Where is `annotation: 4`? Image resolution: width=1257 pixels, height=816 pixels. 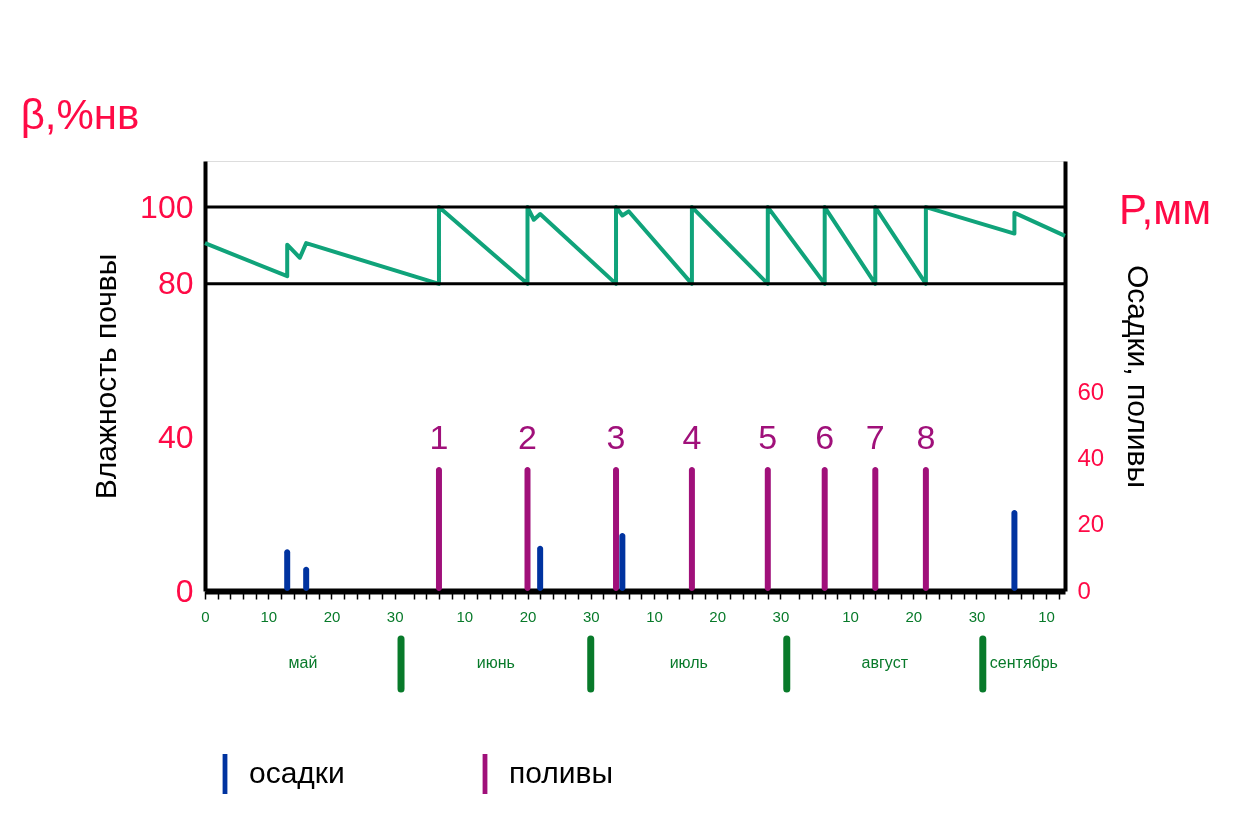
annotation: 4 is located at coordinates (692, 436).